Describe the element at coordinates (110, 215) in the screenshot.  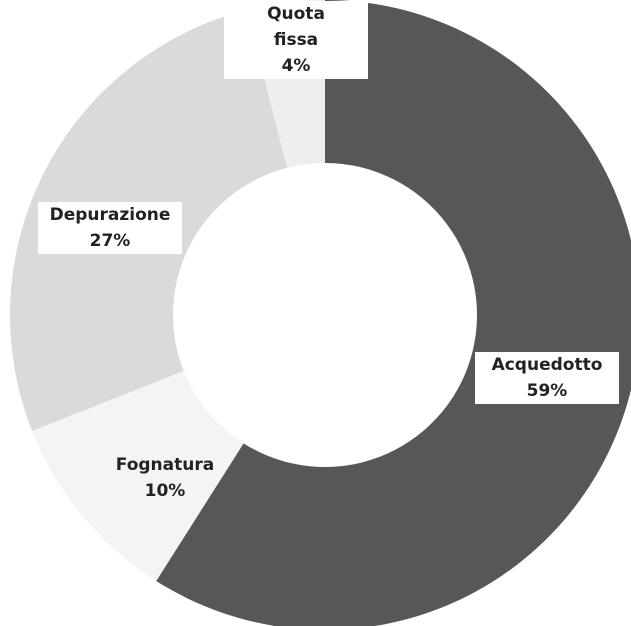
I see `slice-label: Depurazione` at that location.